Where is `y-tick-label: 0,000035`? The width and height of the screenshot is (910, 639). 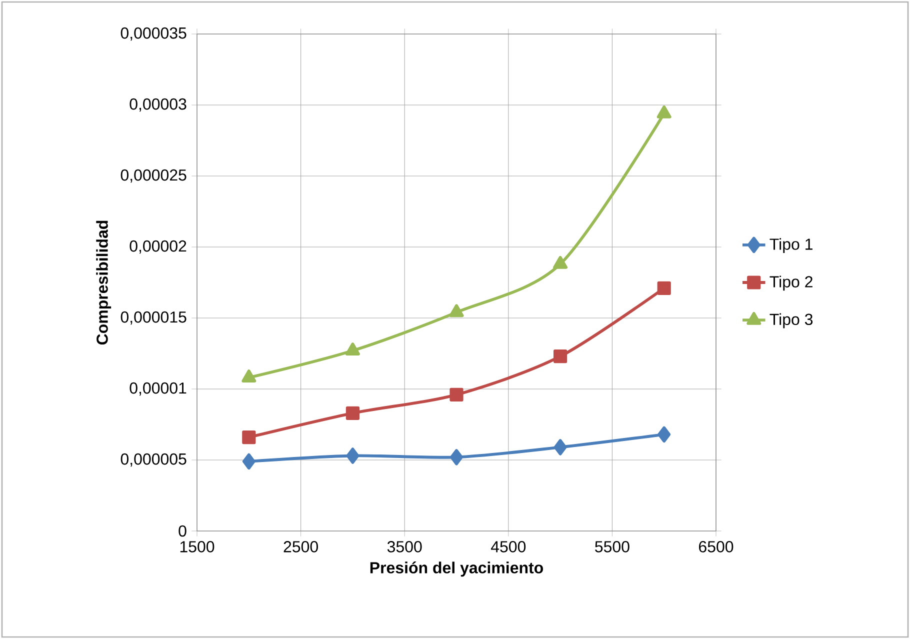 y-tick-label: 0,000035 is located at coordinates (153, 34).